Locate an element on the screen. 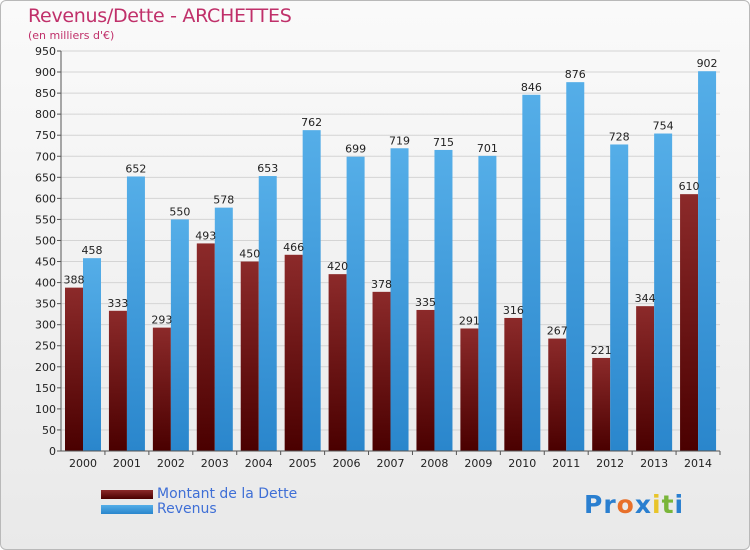 This screenshot has height=550, width=750. chart-title: Revenus/Dette - ARCHETTES is located at coordinates (160, 16).